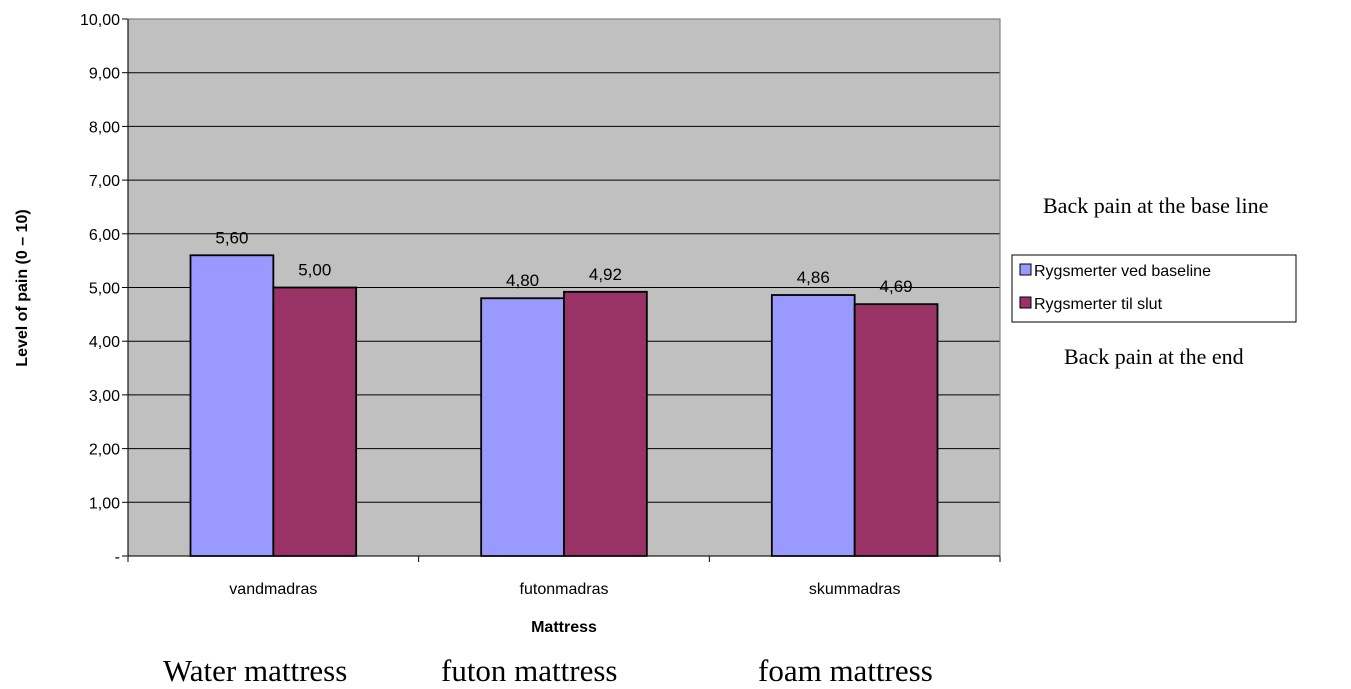  Describe the element at coordinates (813, 277) in the screenshot. I see `data-label: 4,86` at that location.